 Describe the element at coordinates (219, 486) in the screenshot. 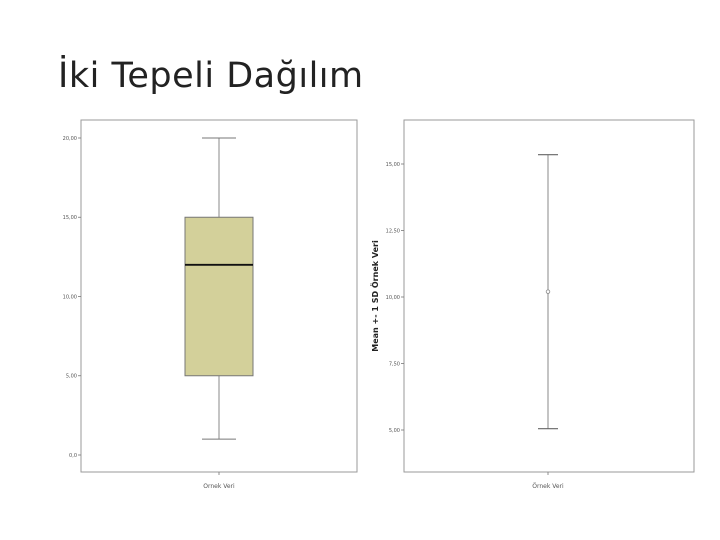

I see `chart1-category-label: Ornek Veri` at that location.